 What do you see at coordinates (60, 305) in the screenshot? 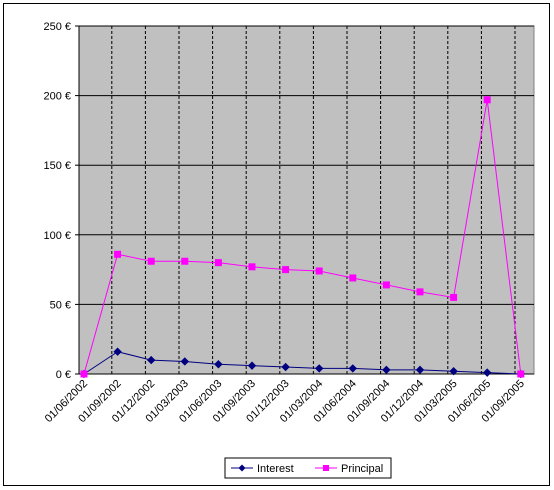
I see `y-tick-label: 50 €` at bounding box center [60, 305].